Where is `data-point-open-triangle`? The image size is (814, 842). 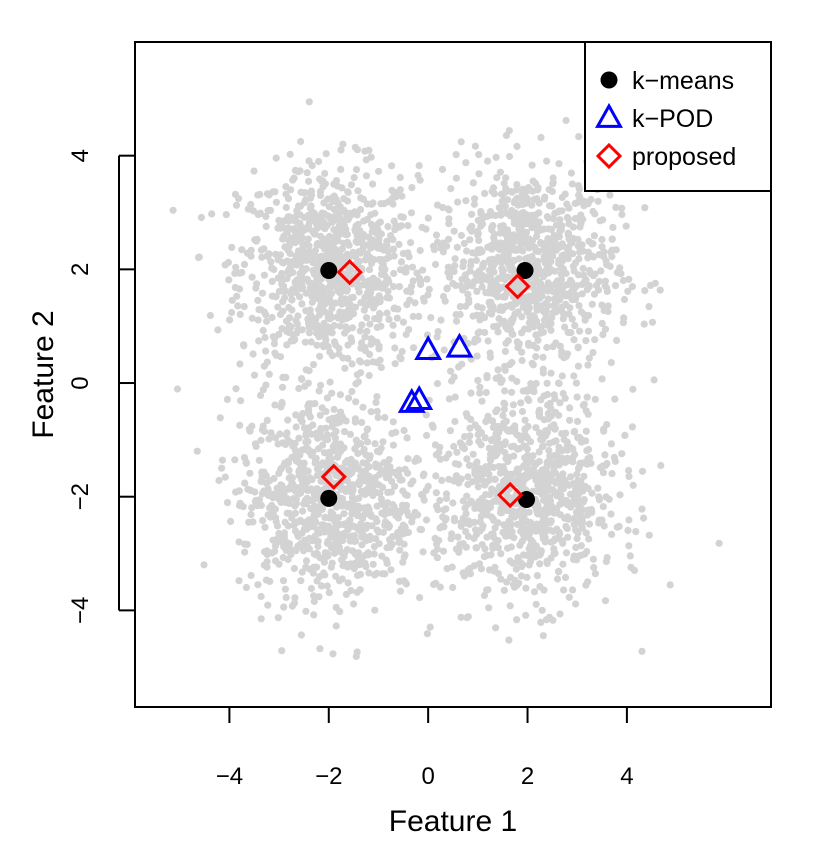
data-point-open-triangle is located at coordinates (459, 345).